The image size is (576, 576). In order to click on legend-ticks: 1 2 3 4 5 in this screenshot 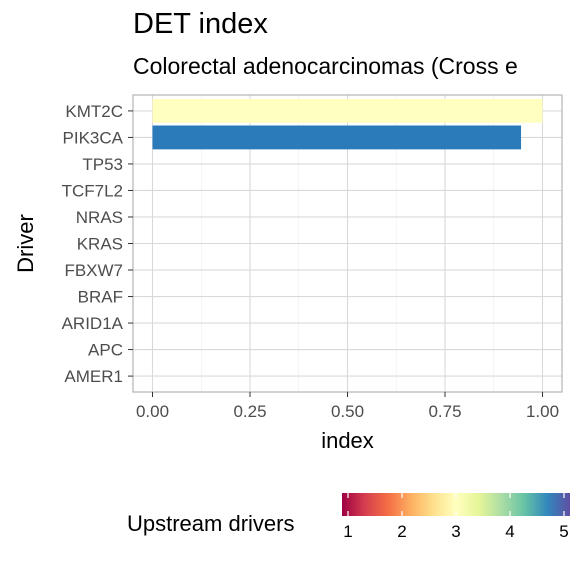, I will do `click(456, 517)`.